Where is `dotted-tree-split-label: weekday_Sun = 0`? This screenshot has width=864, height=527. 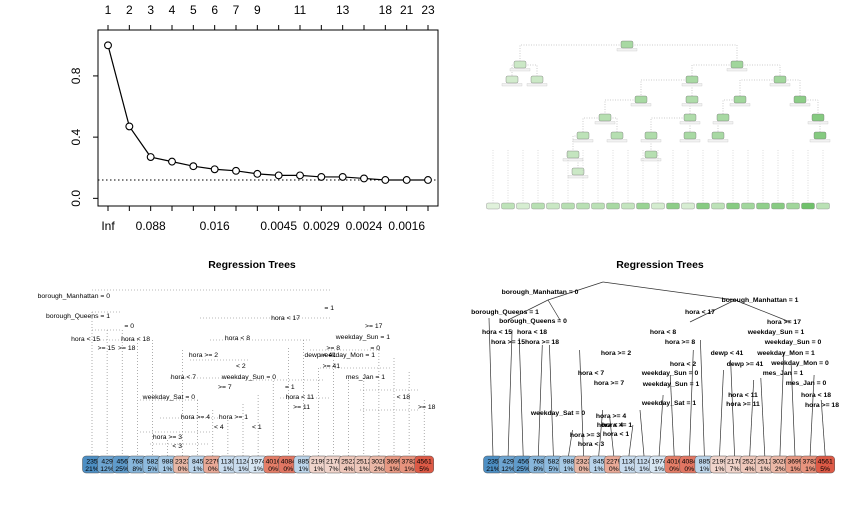
dotted-tree-split-label: weekday_Sun = 0 is located at coordinates (248, 377).